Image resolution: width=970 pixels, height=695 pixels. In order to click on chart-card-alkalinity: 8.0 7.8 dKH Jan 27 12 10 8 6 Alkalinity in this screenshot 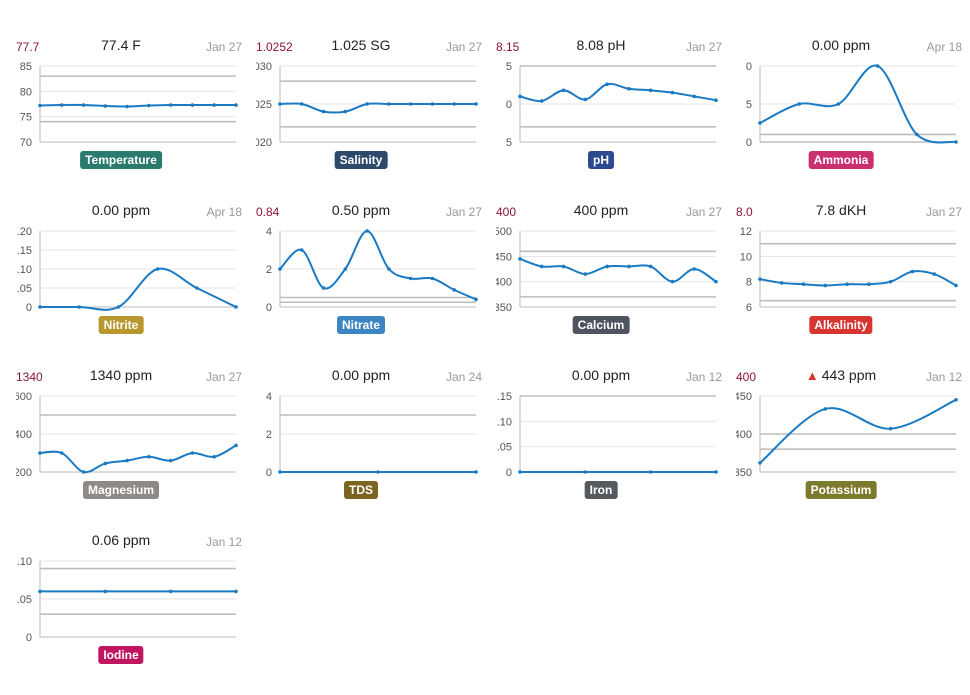, I will do `click(851, 283)`.